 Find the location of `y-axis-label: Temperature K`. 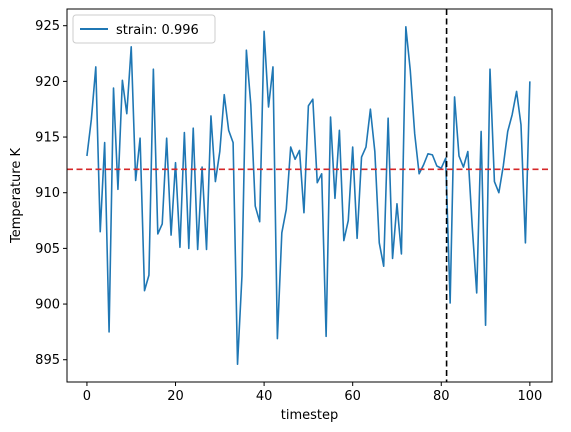

y-axis-label: Temperature K is located at coordinates (16, 196).